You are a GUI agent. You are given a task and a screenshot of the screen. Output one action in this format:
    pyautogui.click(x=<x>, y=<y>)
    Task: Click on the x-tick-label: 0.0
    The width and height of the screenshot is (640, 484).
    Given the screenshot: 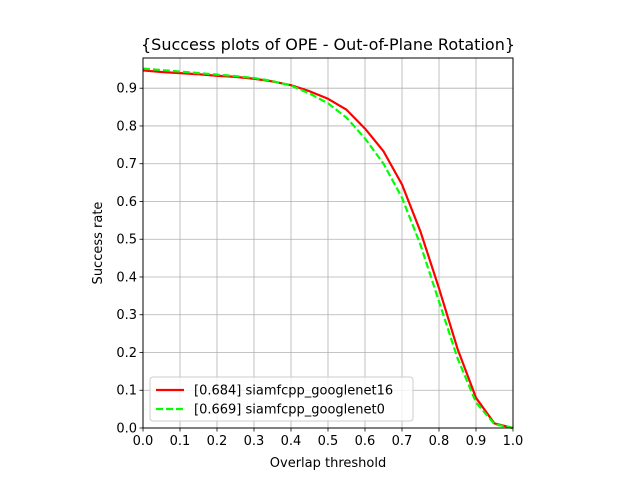 What is the action you would take?
    pyautogui.click(x=143, y=441)
    